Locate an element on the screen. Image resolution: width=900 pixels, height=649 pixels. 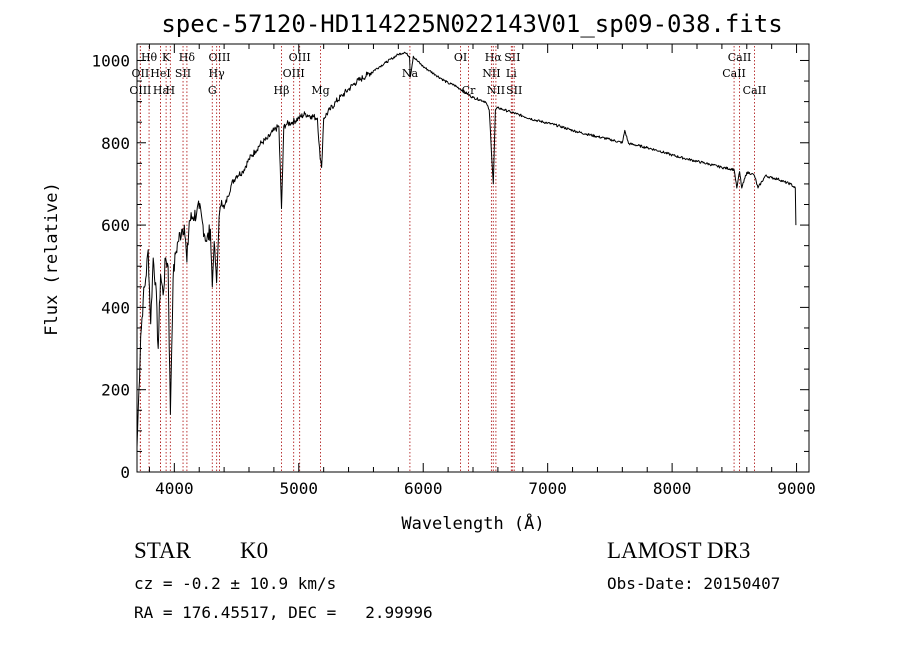
line-label: OI is located at coordinates (460, 57).